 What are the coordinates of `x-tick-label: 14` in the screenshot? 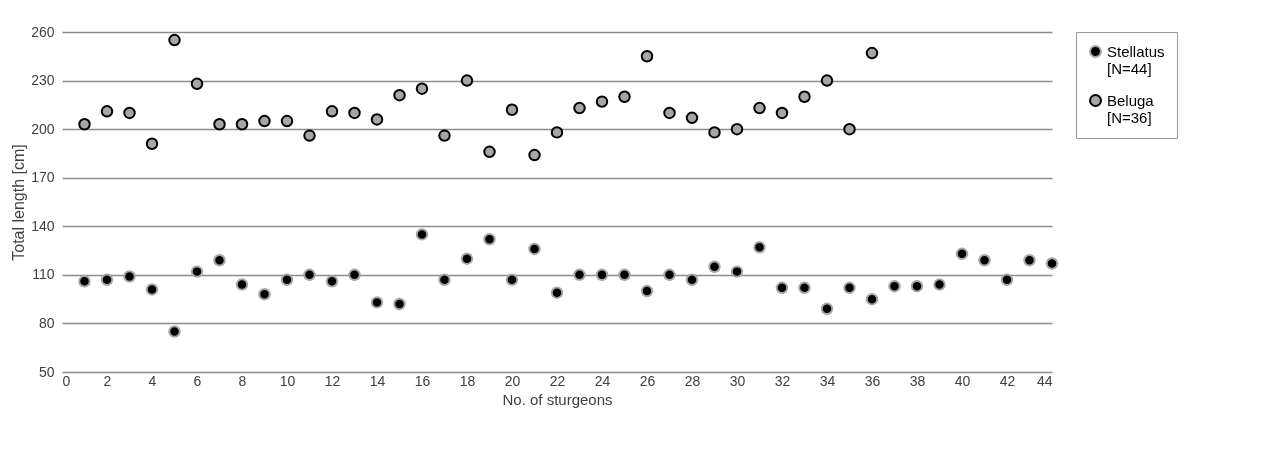 It's located at (377, 380).